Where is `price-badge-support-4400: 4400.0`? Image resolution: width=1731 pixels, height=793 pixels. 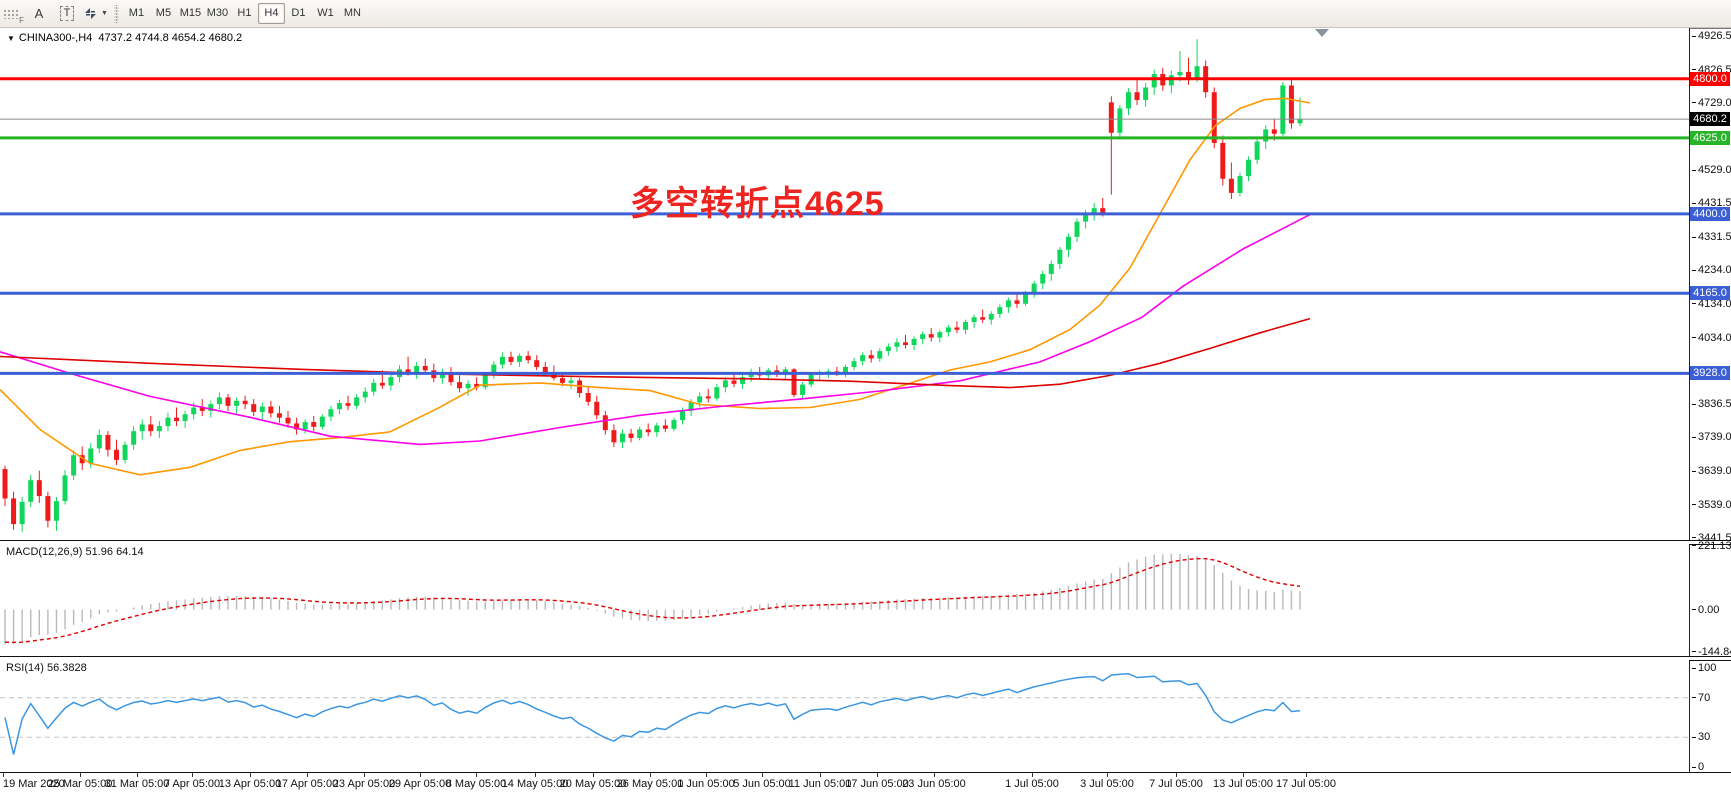
price-badge-support-4400: 4400.0 is located at coordinates (1710, 213).